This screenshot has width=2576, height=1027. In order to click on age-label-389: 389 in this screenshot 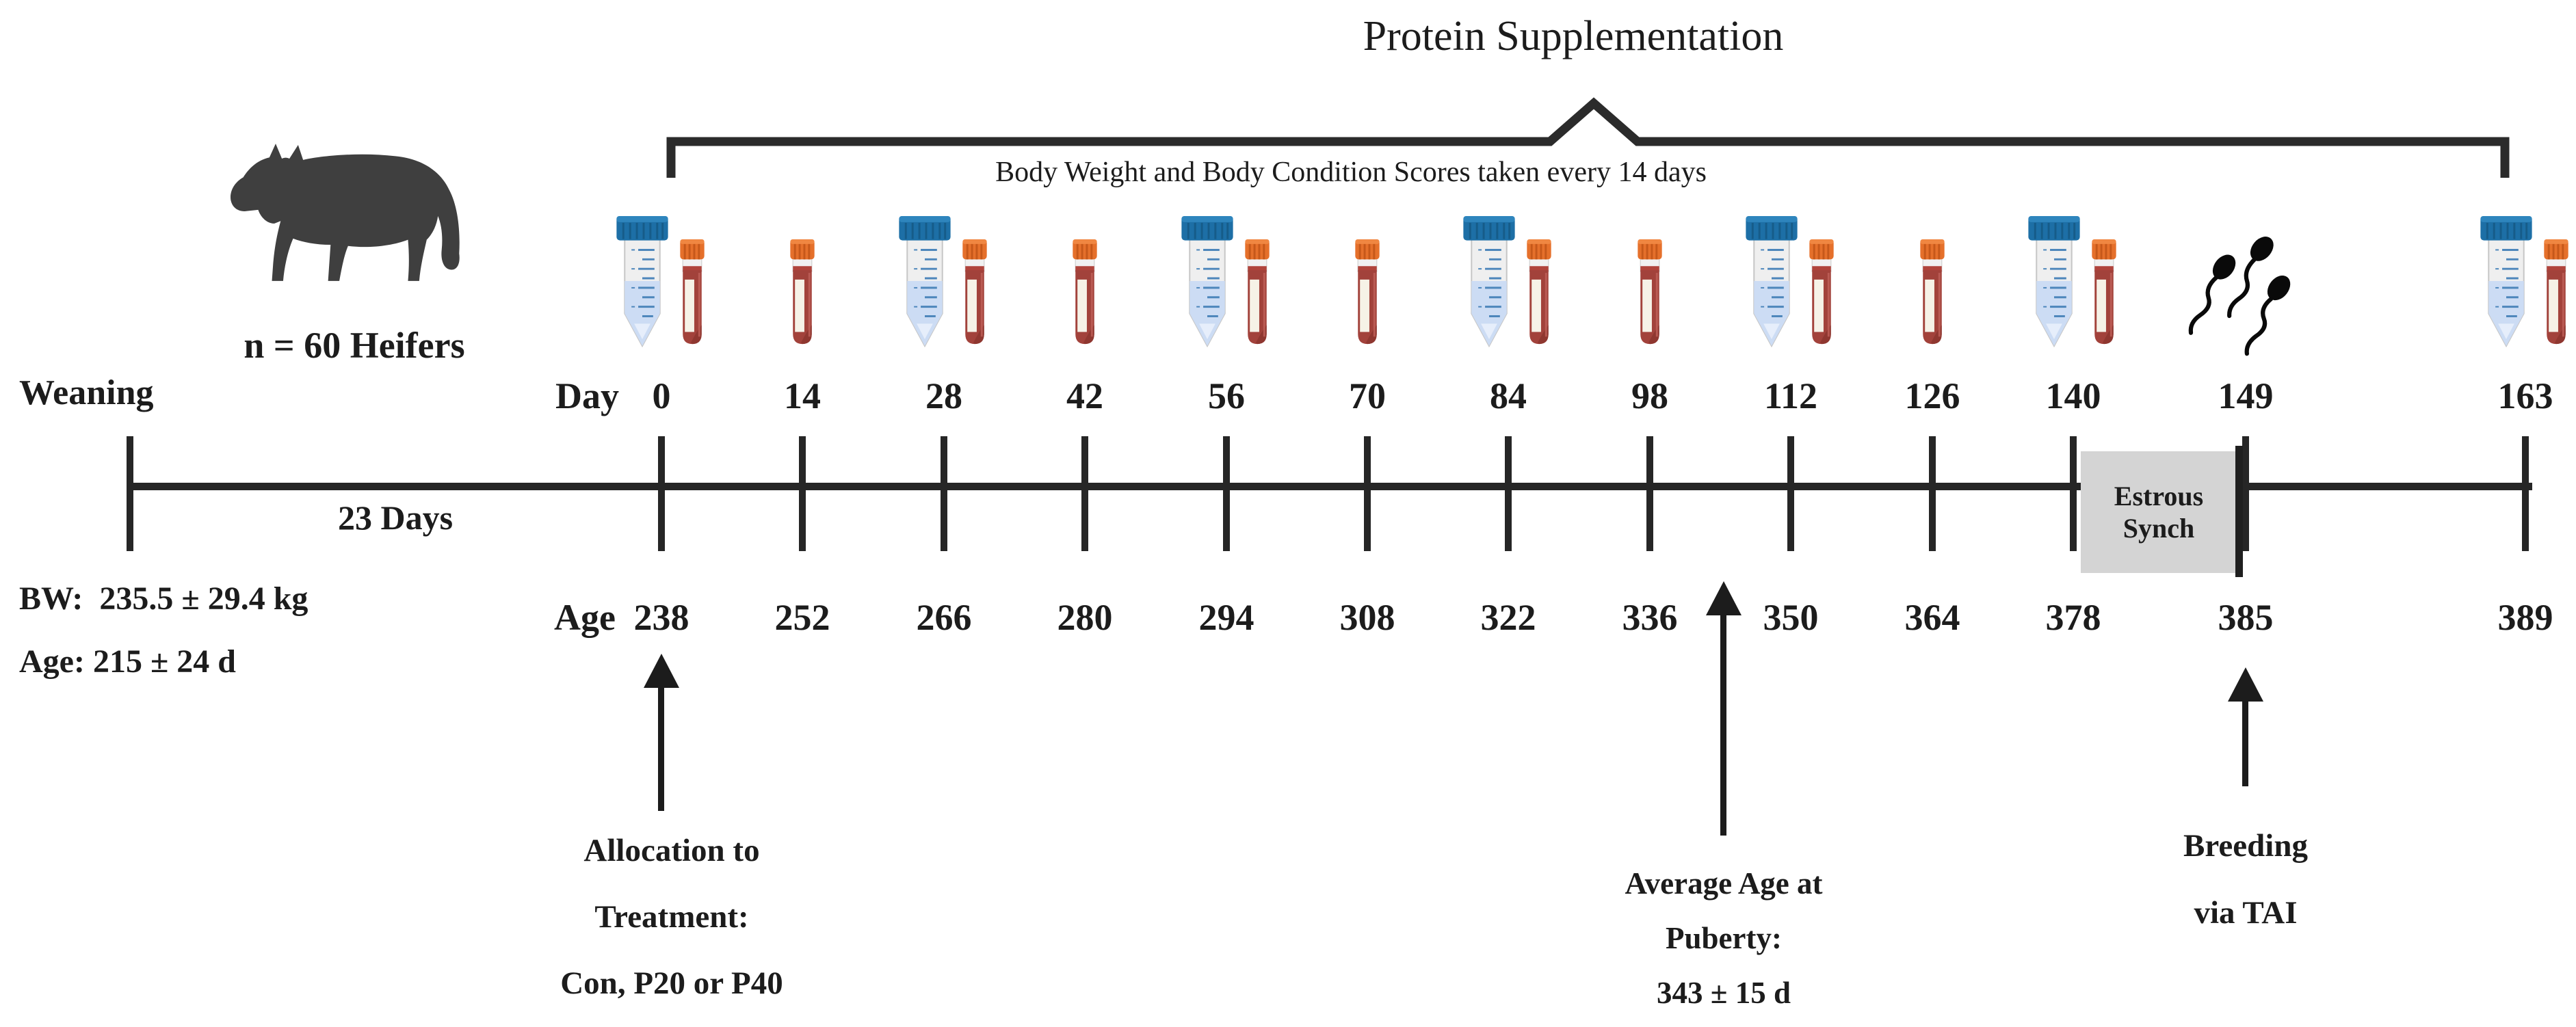, I will do `click(2525, 617)`.